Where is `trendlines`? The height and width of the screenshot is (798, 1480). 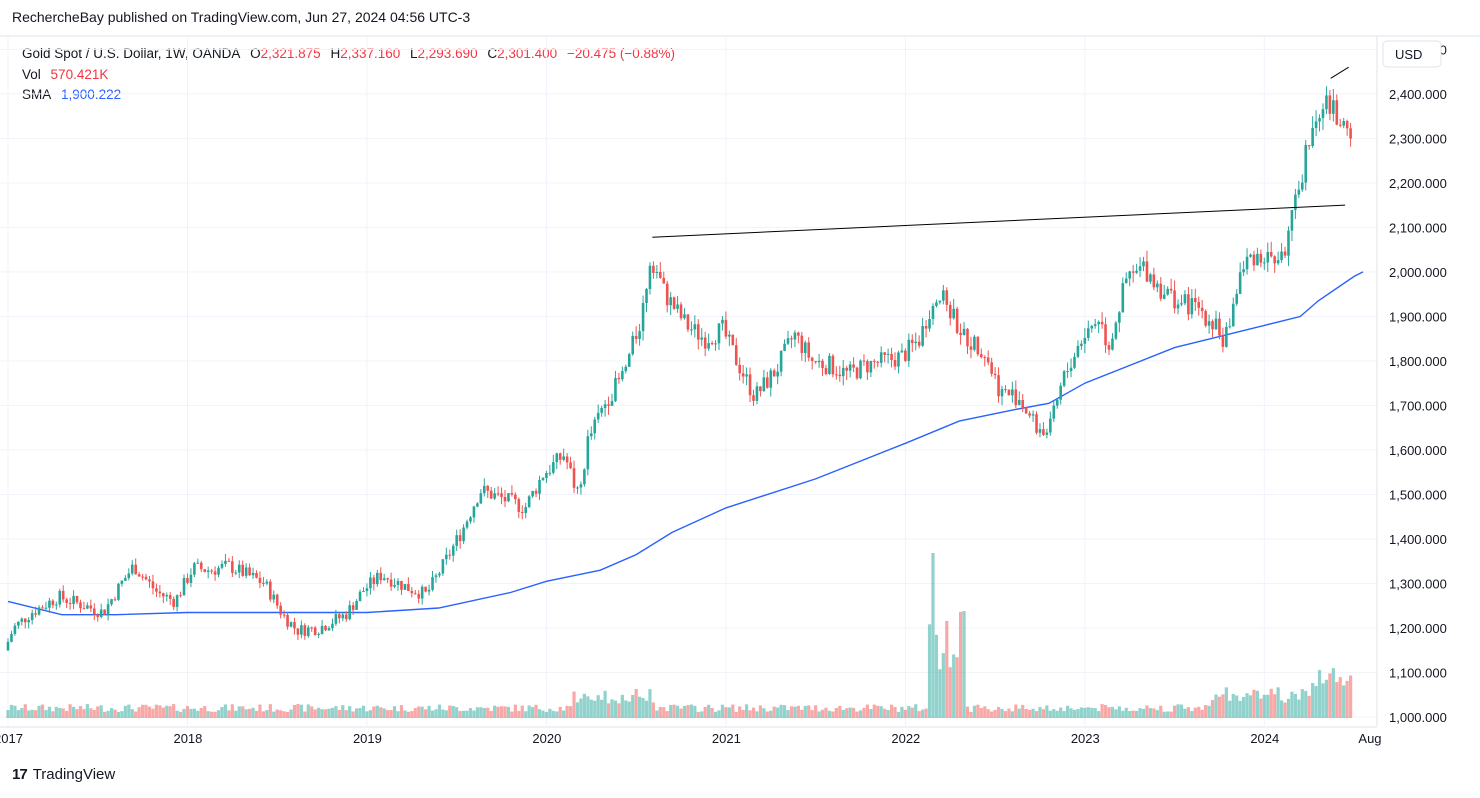 trendlines is located at coordinates (1000, 152).